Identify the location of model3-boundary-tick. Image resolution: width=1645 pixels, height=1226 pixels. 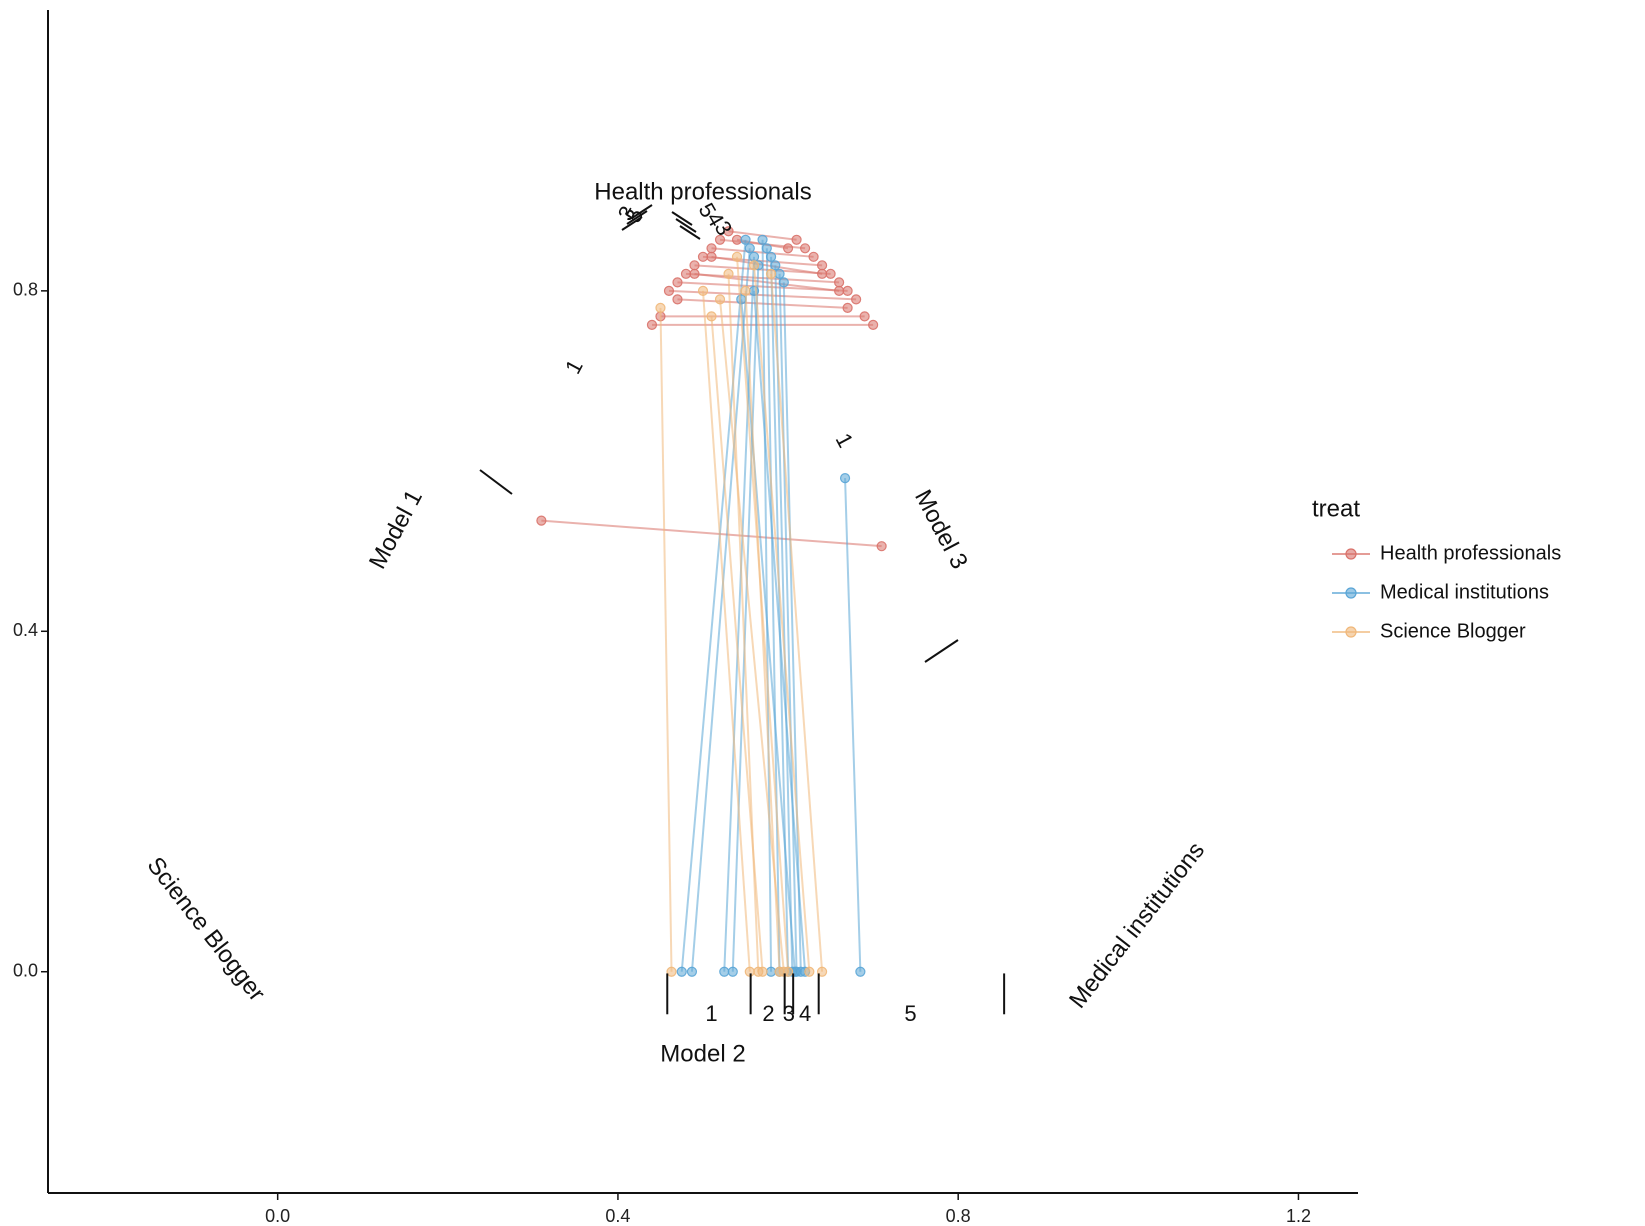
(941, 651).